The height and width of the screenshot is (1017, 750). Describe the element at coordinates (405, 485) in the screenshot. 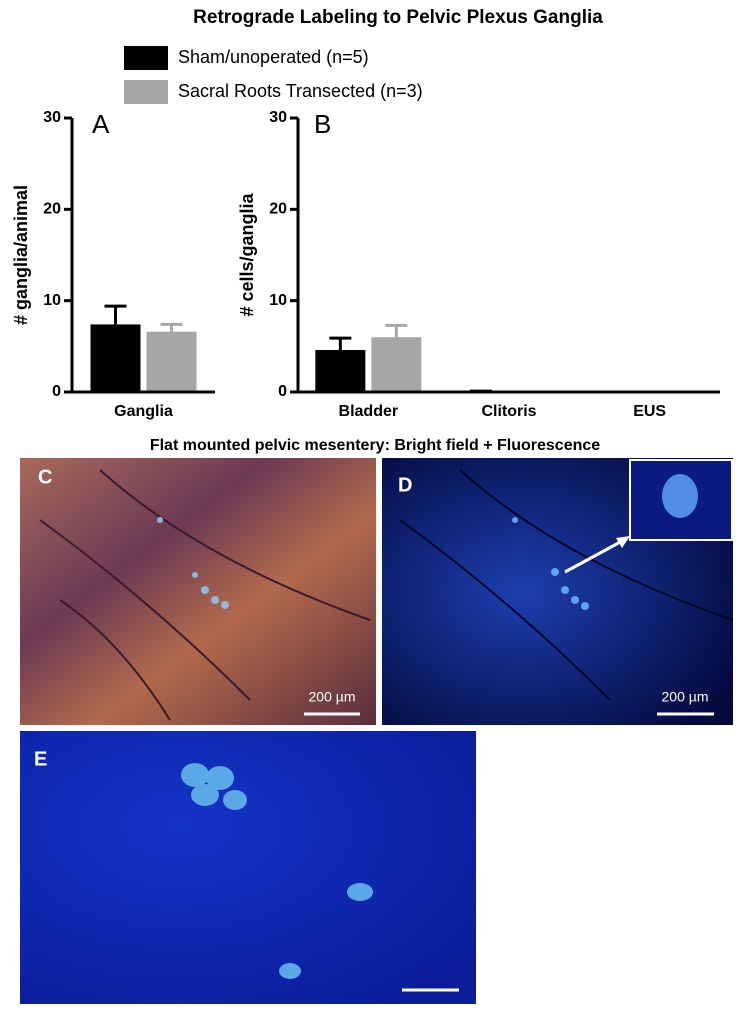

I see `panel-label: D` at that location.